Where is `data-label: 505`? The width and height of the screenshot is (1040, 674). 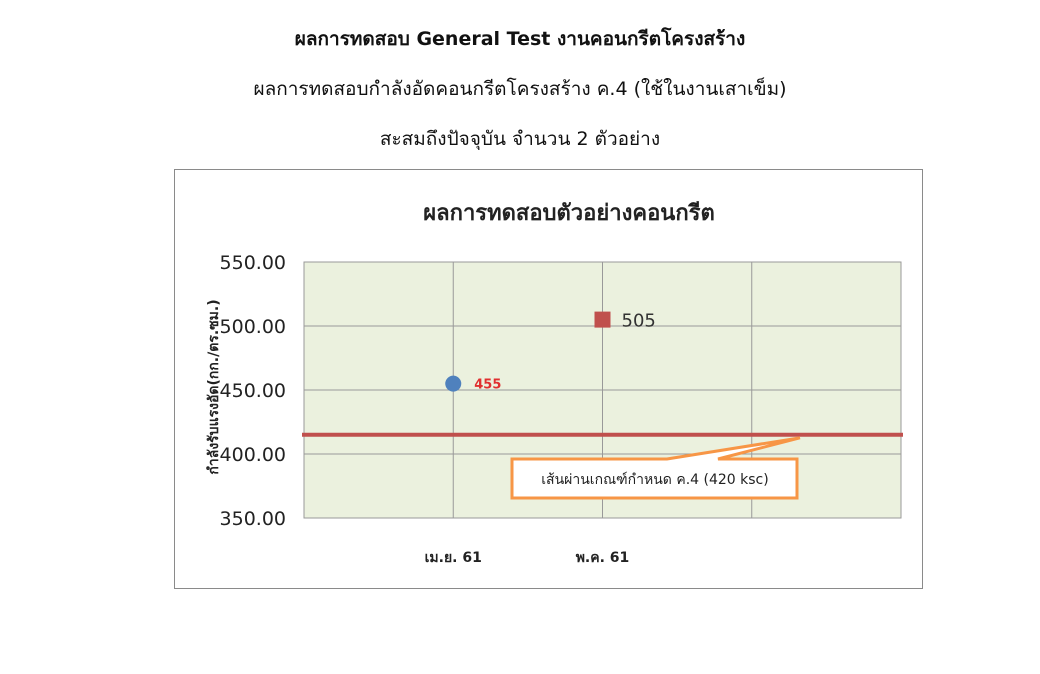
data-label: 505 is located at coordinates (639, 321).